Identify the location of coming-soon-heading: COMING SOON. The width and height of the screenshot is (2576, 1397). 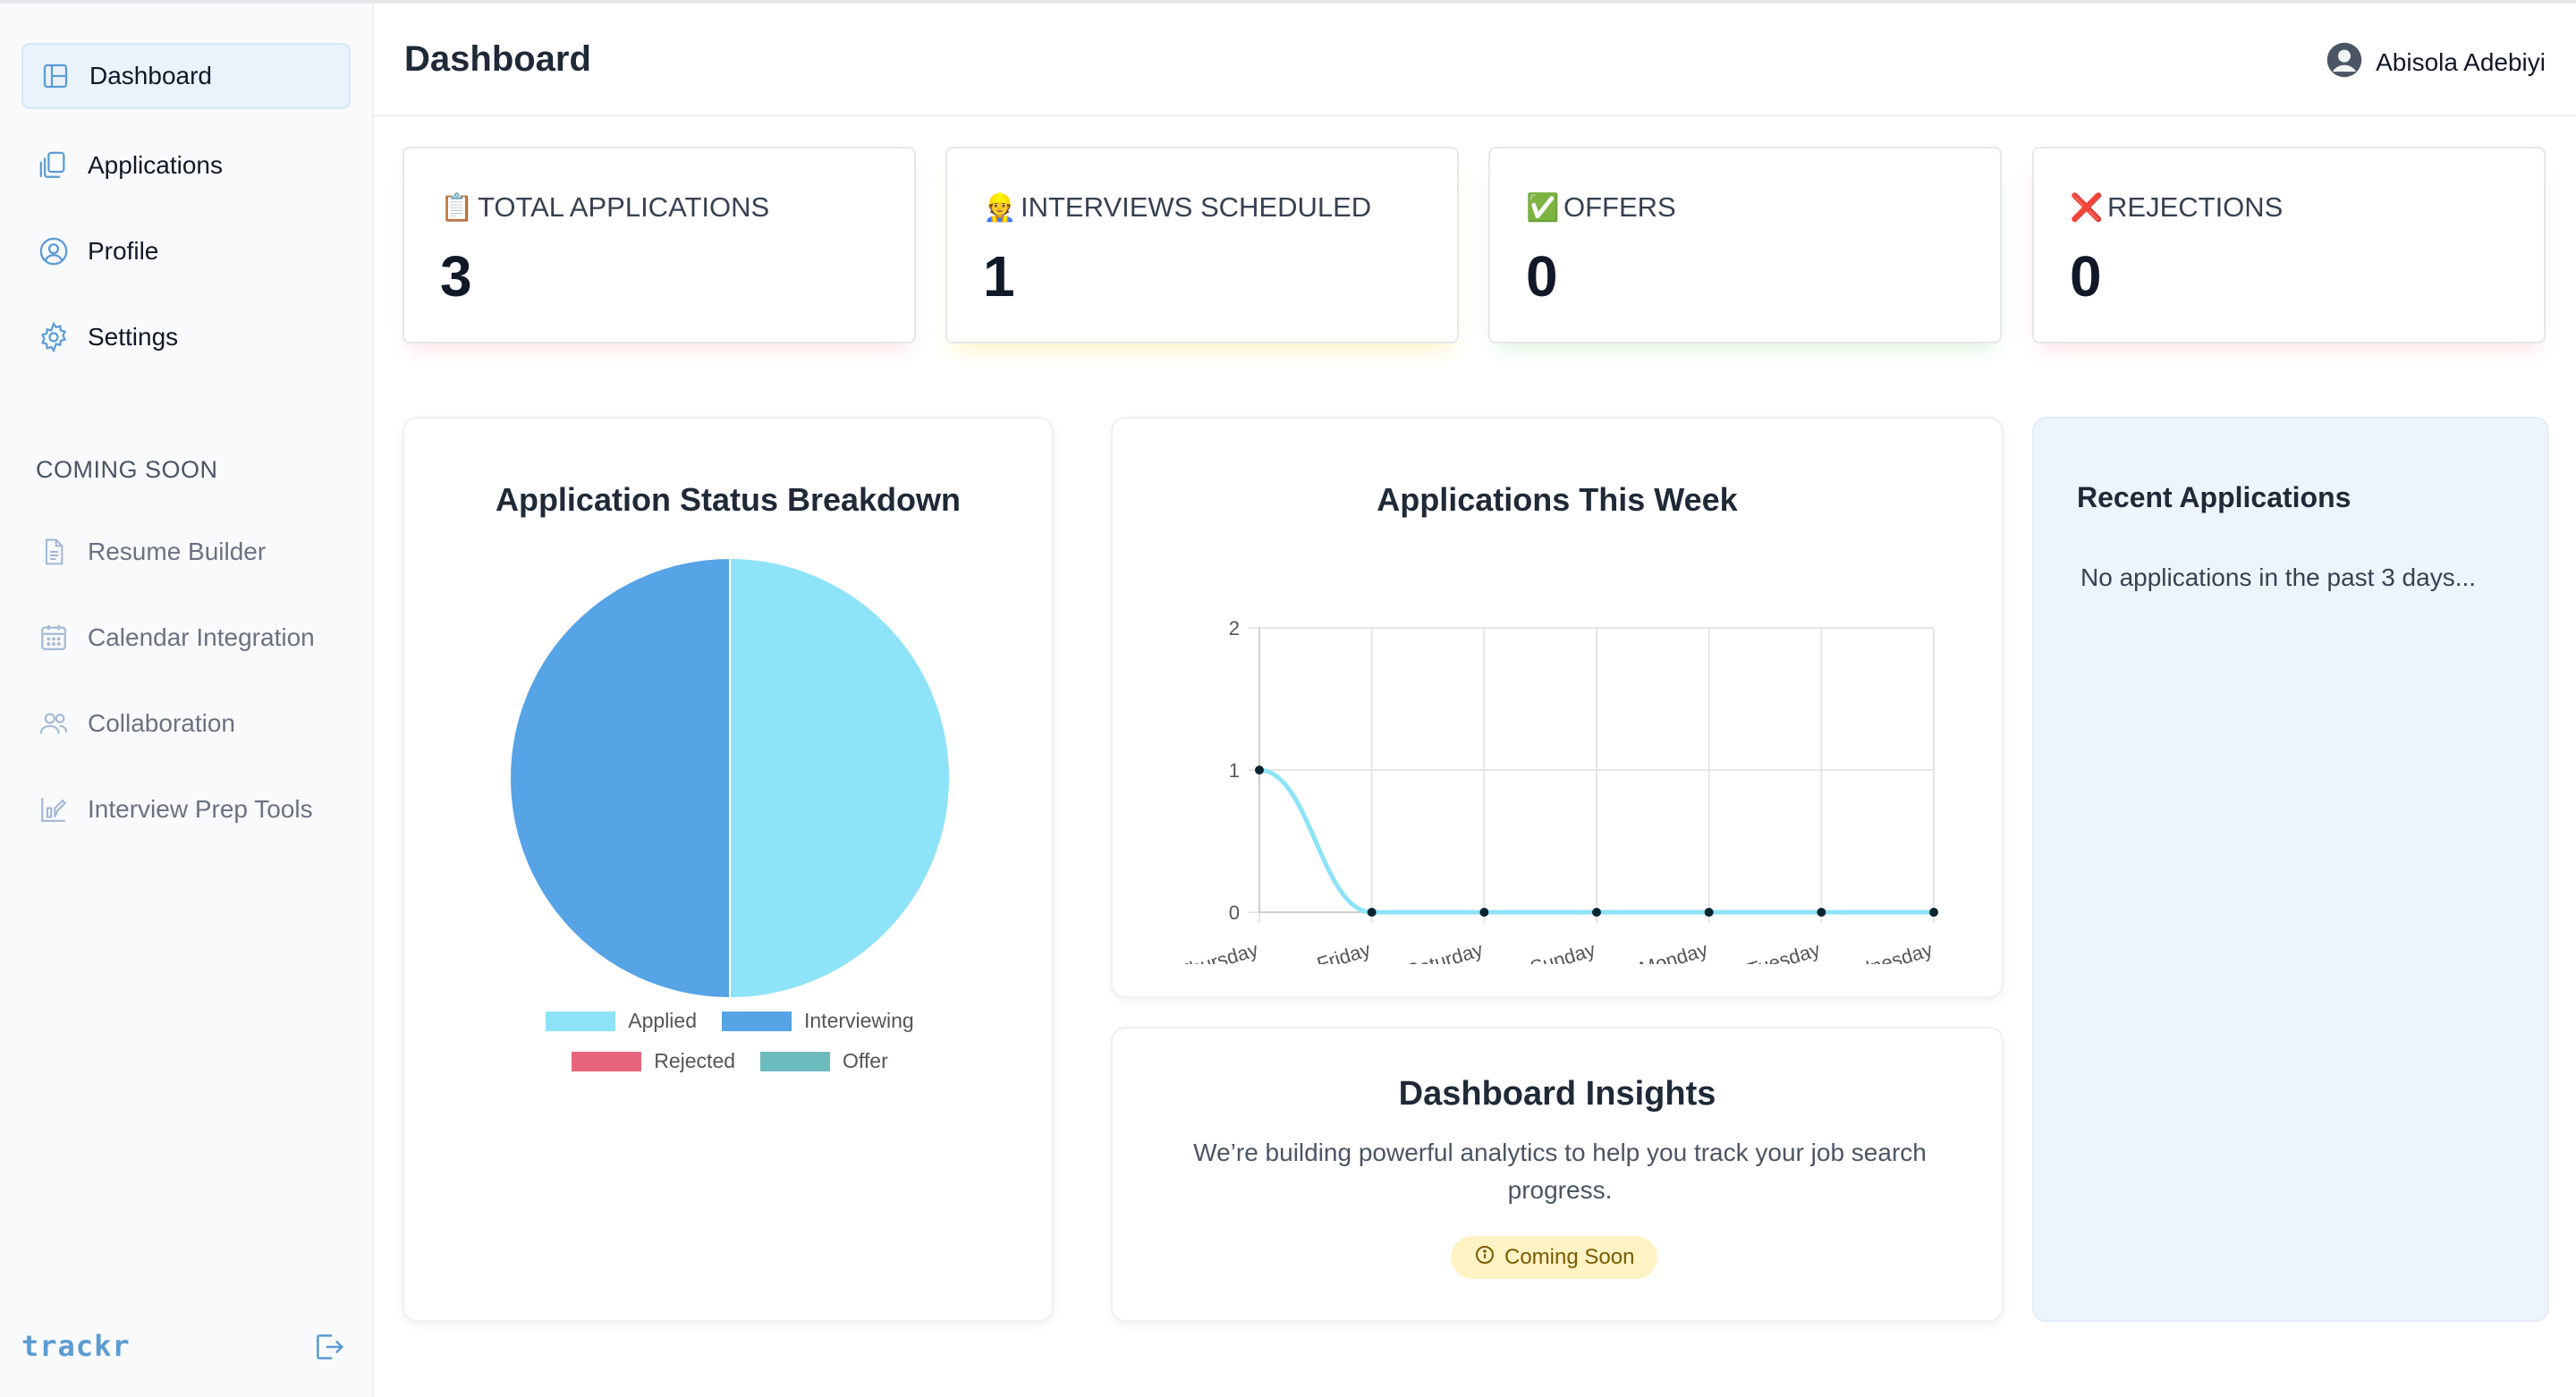
(127, 469).